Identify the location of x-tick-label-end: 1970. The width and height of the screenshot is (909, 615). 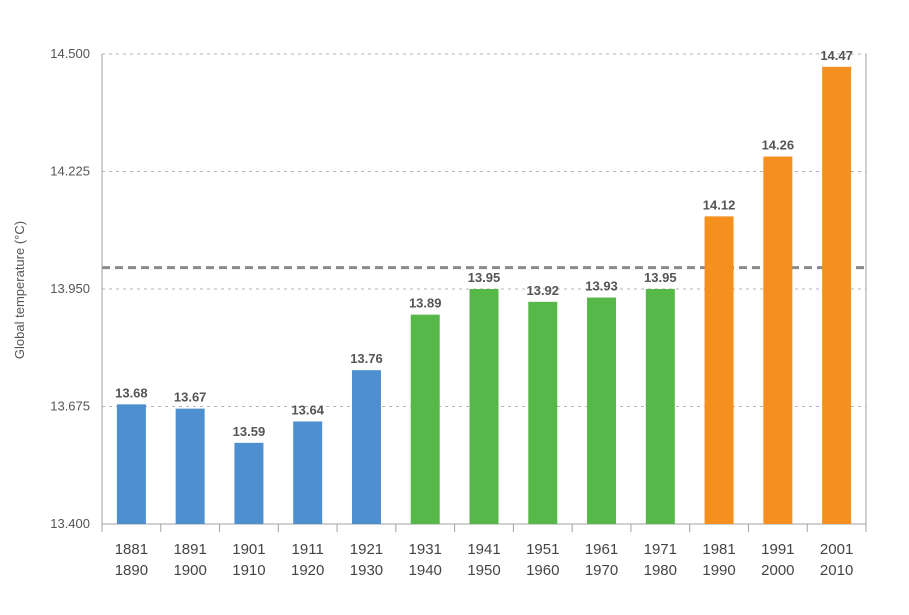
(601, 570).